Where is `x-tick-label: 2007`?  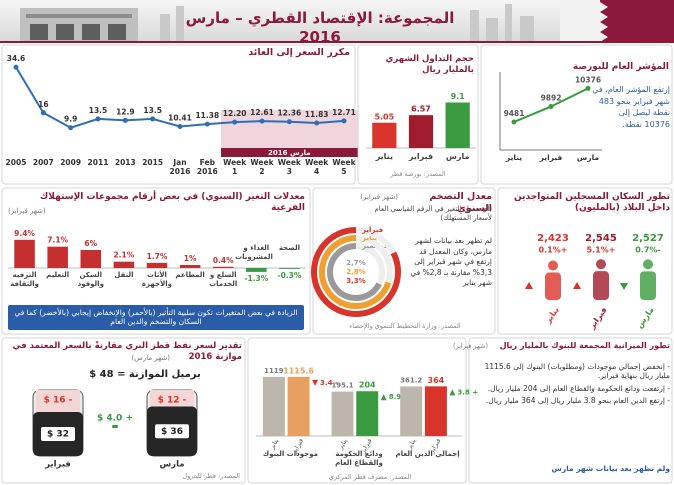 x-tick-label: 2007 is located at coordinates (43, 162).